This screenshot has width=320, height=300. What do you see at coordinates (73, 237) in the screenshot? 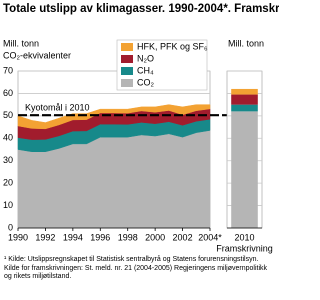
I see `x-tick-label: 1994` at bounding box center [73, 237].